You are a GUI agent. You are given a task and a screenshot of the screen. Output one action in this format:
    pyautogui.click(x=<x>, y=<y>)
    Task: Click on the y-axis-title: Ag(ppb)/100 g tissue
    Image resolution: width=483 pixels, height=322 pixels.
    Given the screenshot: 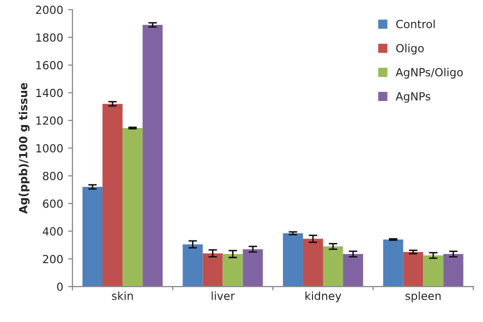 What is the action you would take?
    pyautogui.click(x=24, y=148)
    